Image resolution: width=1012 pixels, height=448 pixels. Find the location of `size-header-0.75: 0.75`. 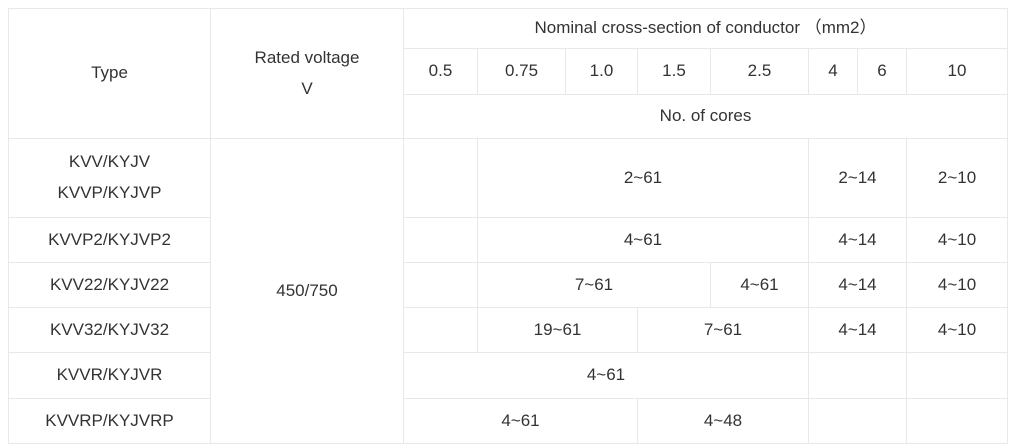

size-header-0.75: 0.75 is located at coordinates (521, 71).